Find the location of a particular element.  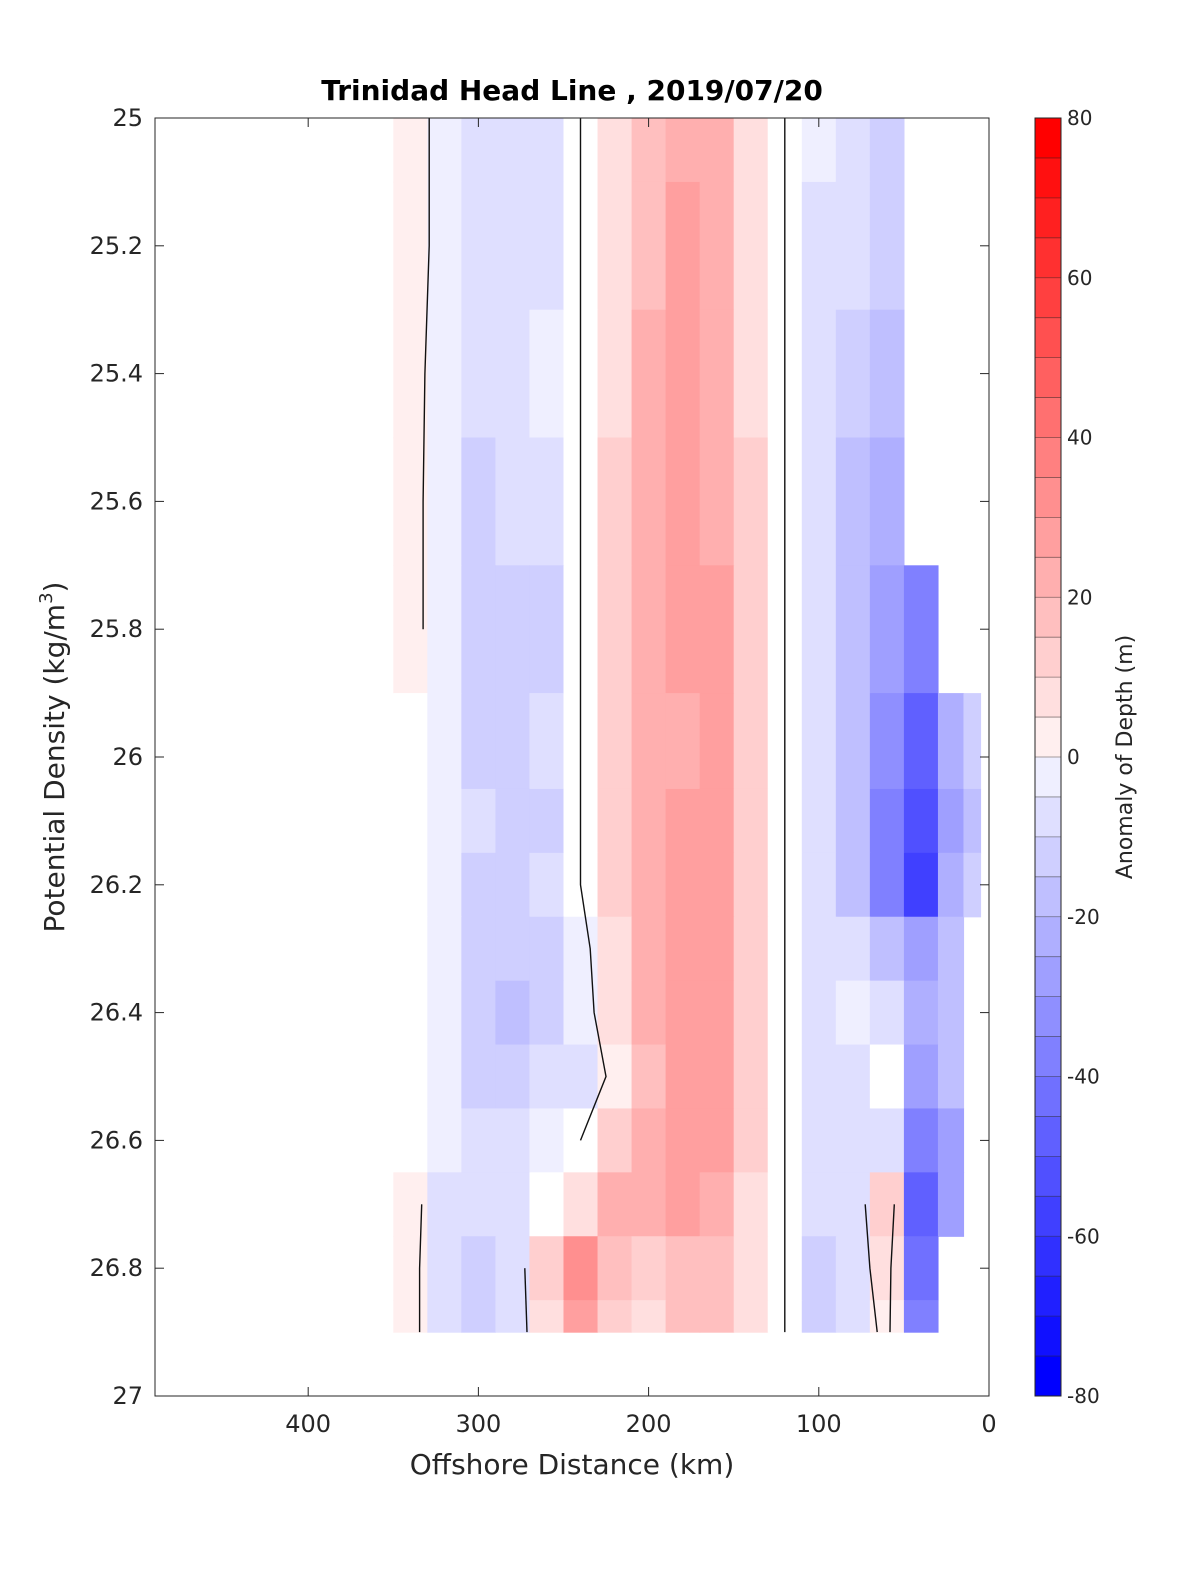

y-tick-label: 25.2 is located at coordinates (116, 246).